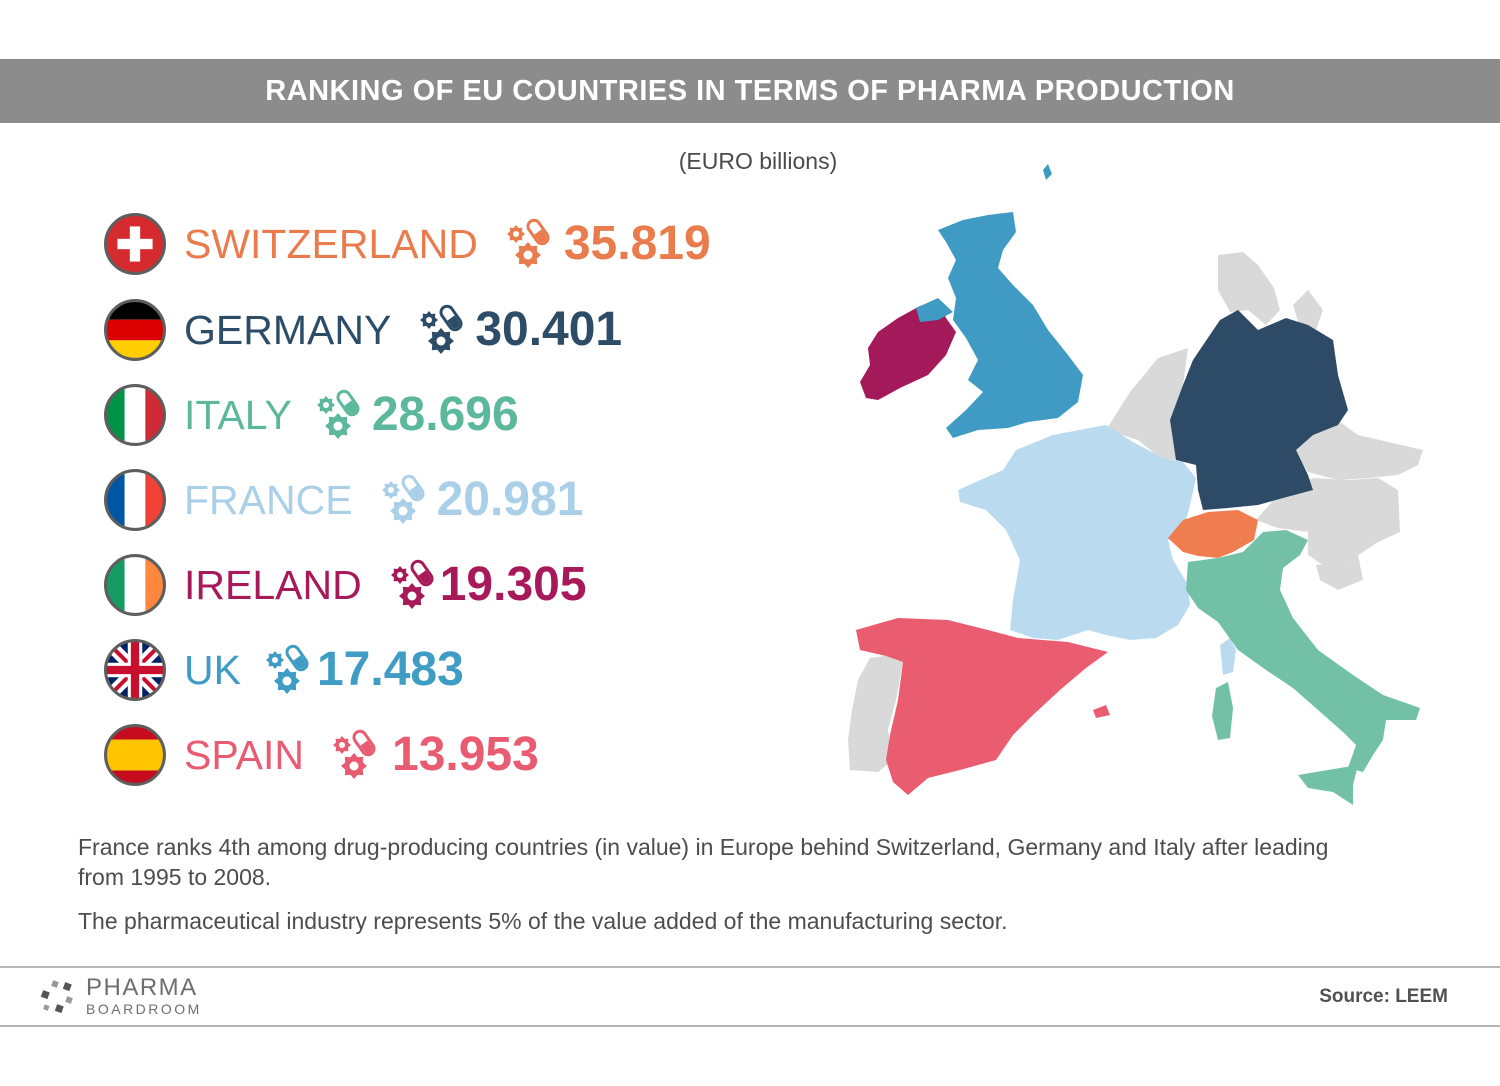 This screenshot has width=1500, height=1086. I want to click on country-label-uk: UK, so click(212, 669).